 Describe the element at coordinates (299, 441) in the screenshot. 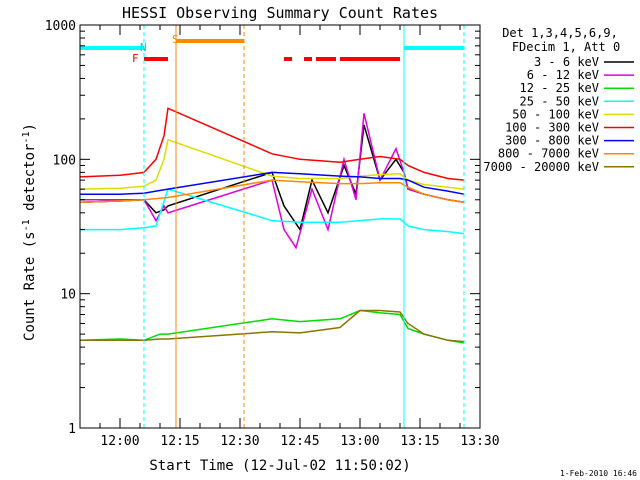

I see `x-tick-label-3: 12:45` at that location.